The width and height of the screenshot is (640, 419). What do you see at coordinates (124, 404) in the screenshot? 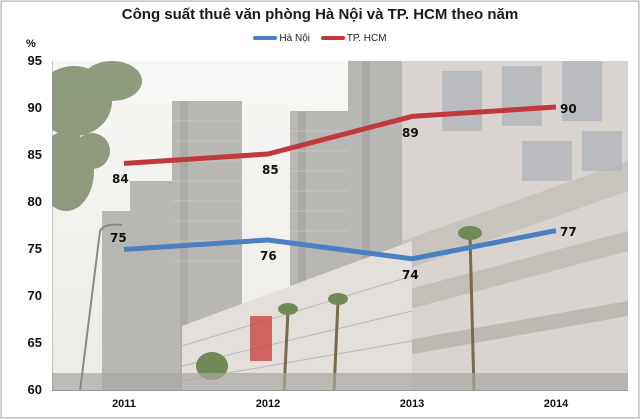
I see `x-tick: 2011` at bounding box center [124, 404].